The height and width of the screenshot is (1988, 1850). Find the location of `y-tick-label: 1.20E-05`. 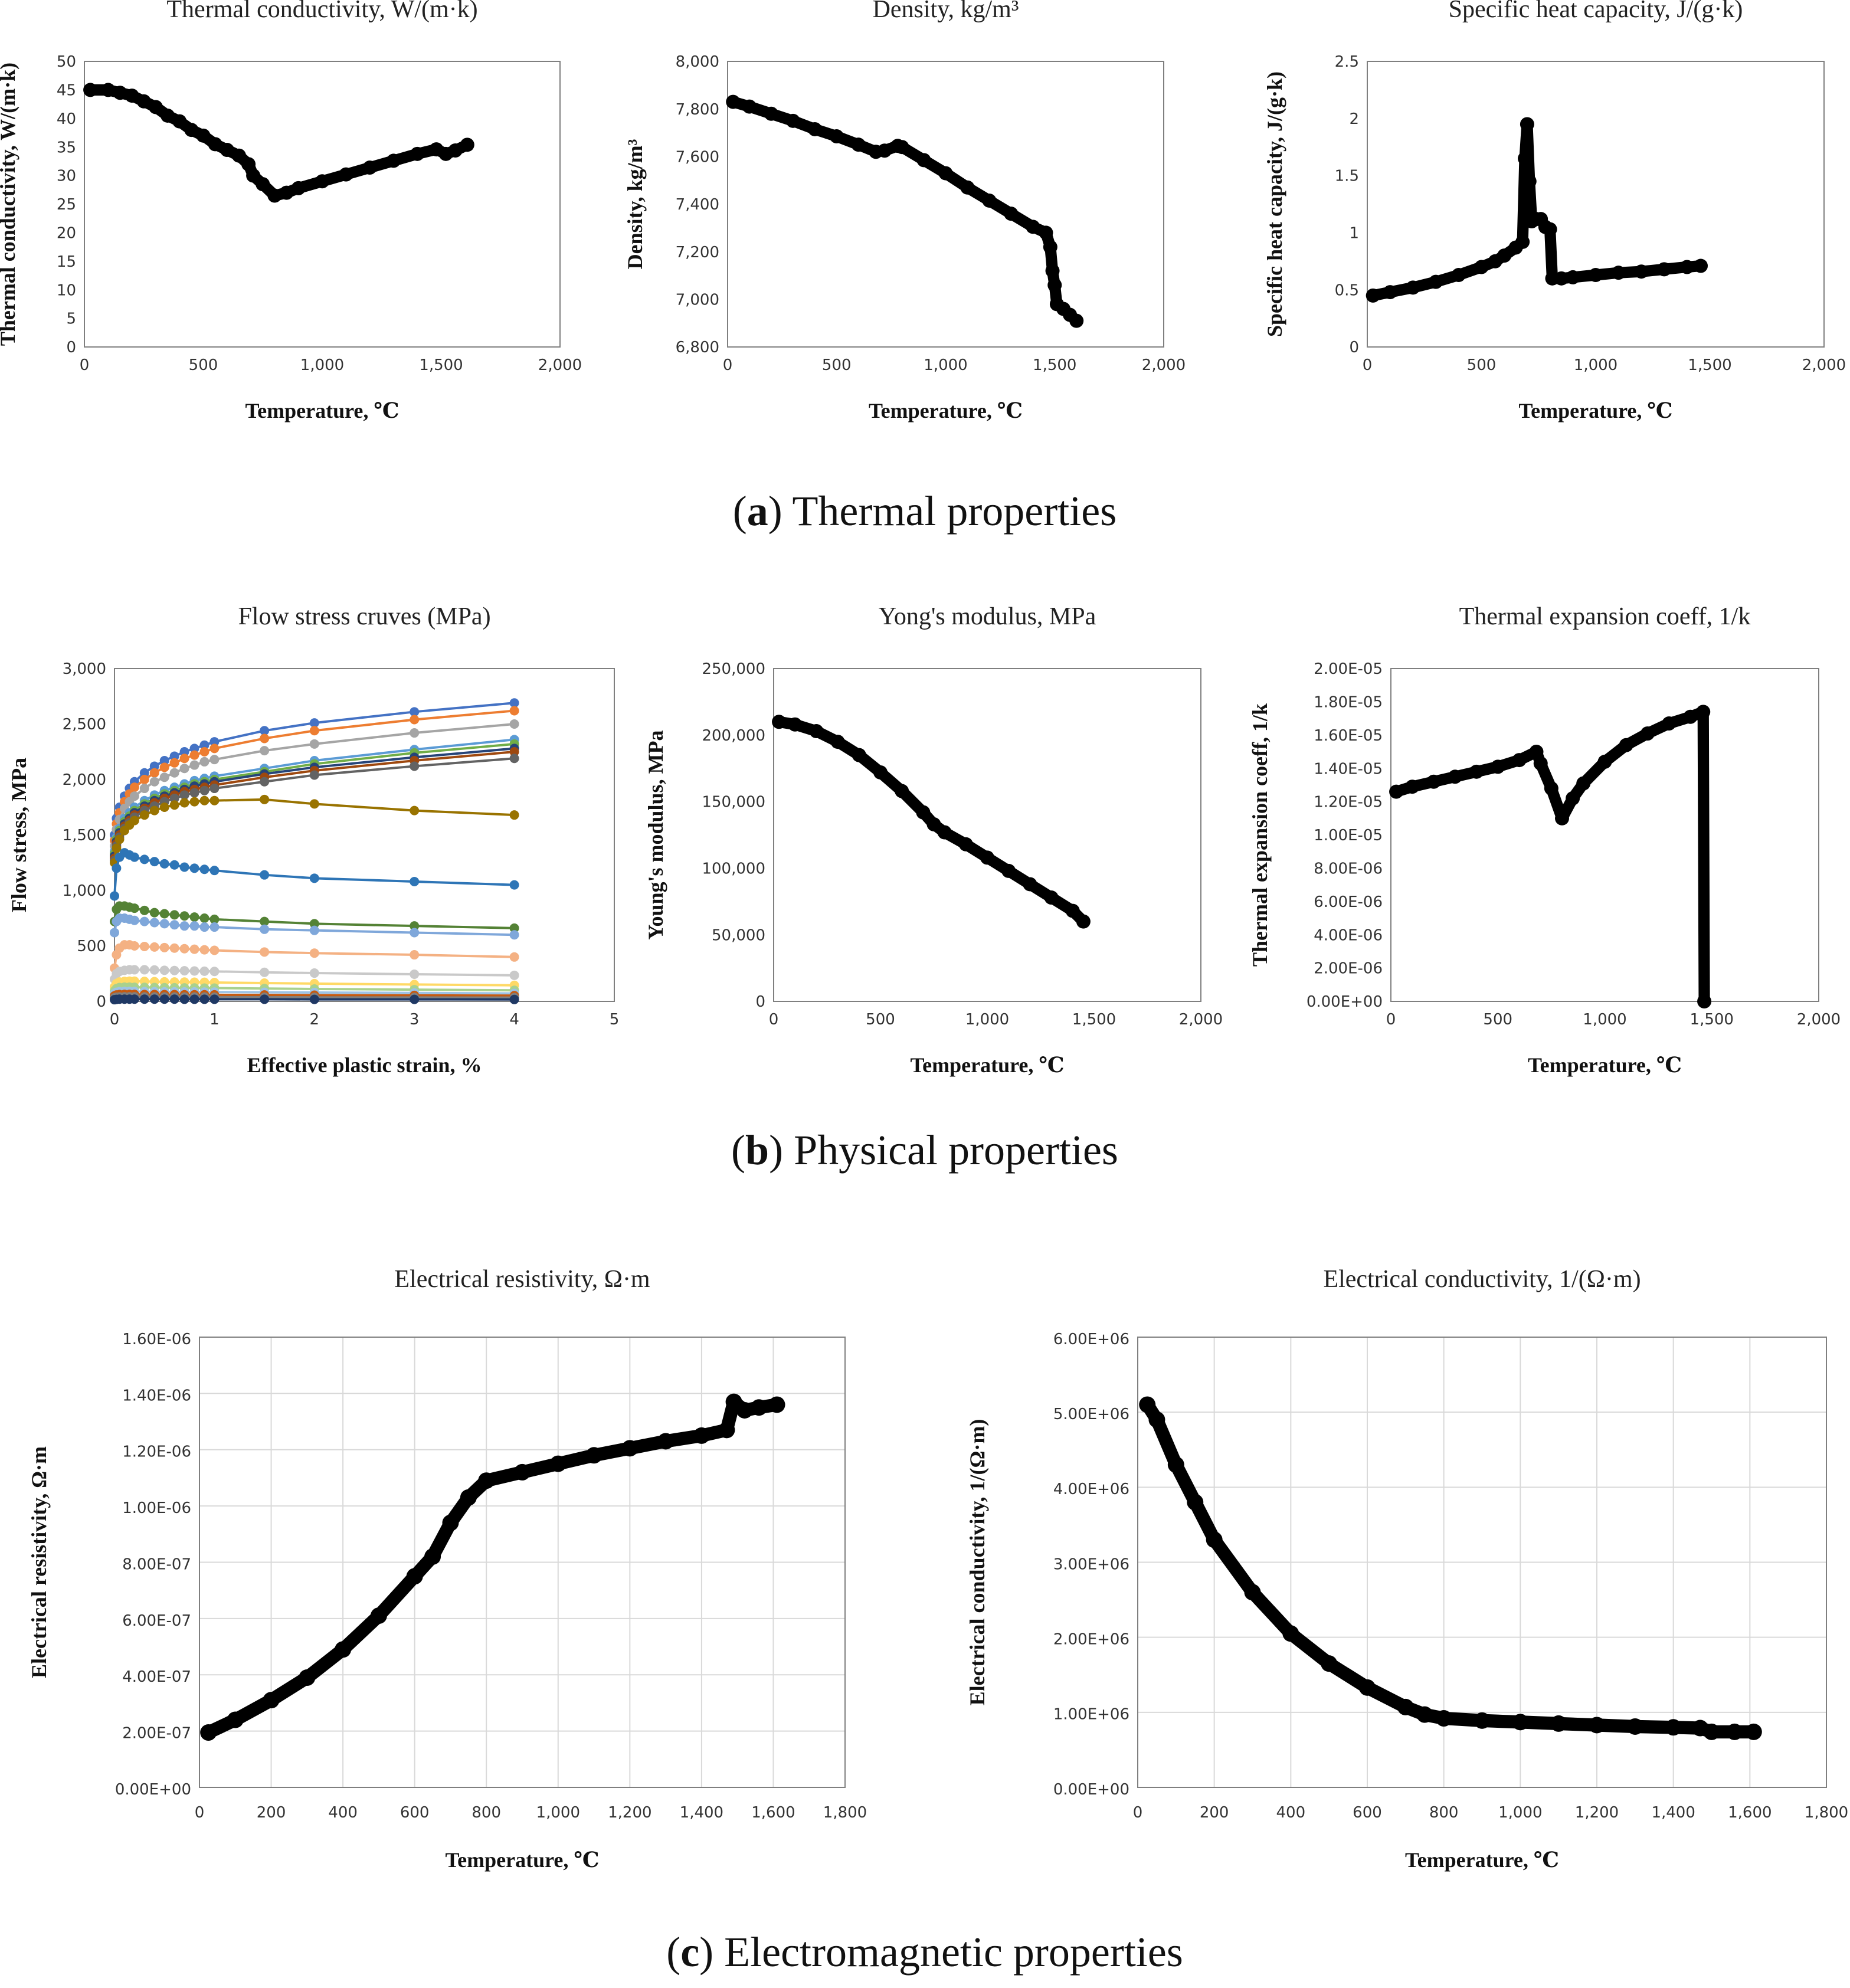

y-tick-label: 1.20E-05 is located at coordinates (1348, 802).